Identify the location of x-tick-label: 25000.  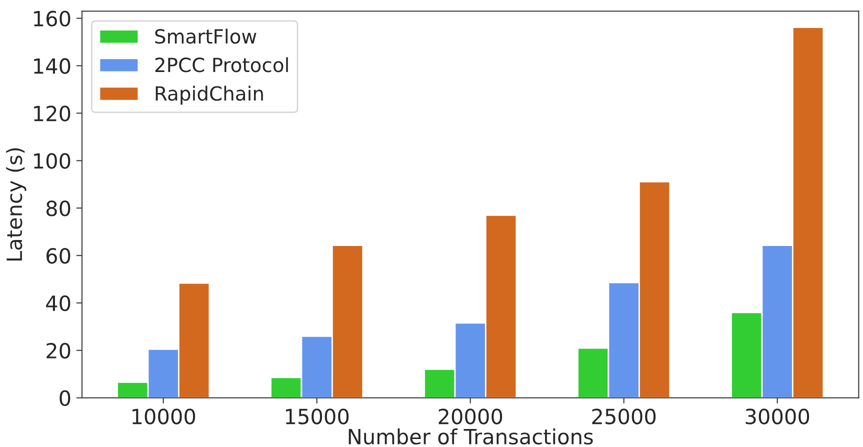
(624, 416).